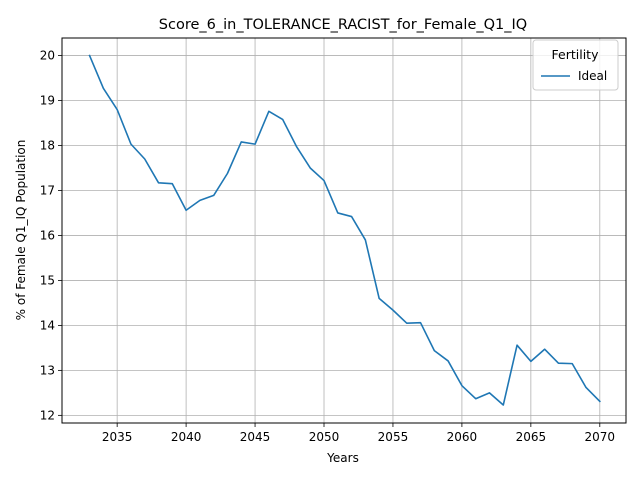 This screenshot has height=480, width=640. I want to click on x-tick-label: 2070, so click(600, 437).